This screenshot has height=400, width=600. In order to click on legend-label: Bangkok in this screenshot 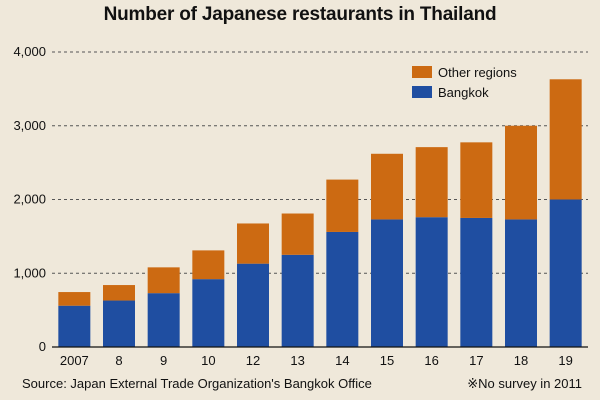, I will do `click(463, 92)`.